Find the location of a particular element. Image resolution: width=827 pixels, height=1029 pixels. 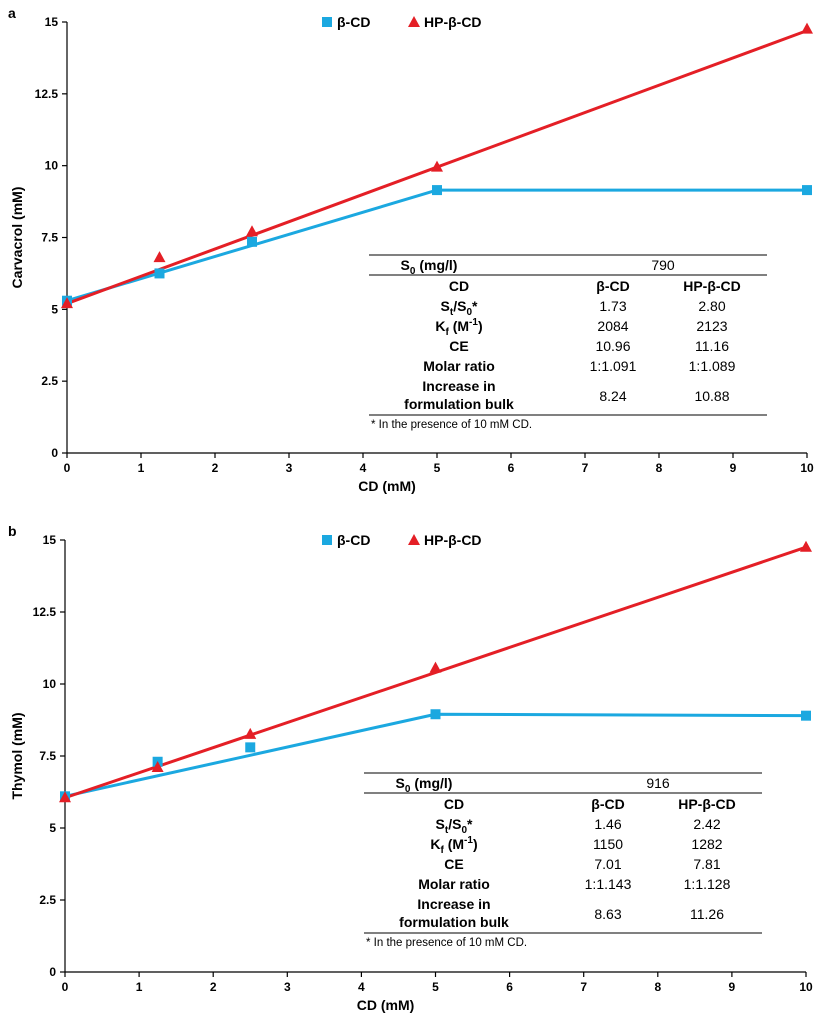

table-cell-beta-cd: 1150 is located at coordinates (608, 844).